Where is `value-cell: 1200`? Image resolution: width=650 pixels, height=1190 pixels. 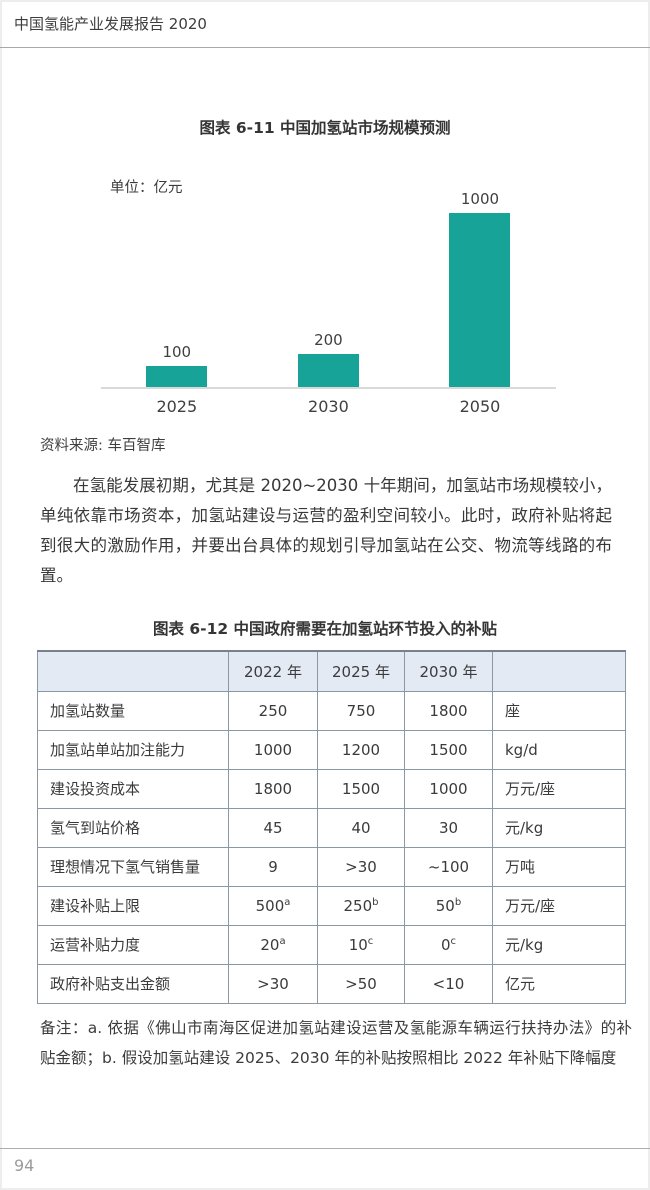
value-cell: 1200 is located at coordinates (361, 749).